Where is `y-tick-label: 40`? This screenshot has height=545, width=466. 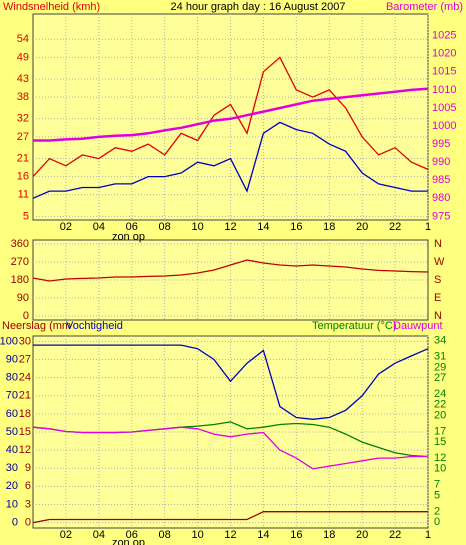 y-tick-label: 40 is located at coordinates (12, 450).